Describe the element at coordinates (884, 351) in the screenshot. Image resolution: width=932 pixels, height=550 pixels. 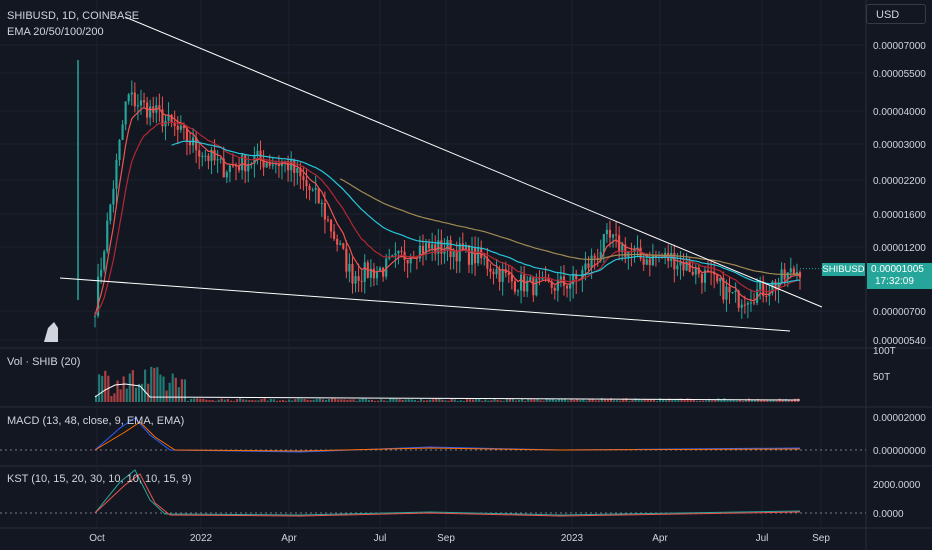
I see `volume-axis-tick: 100T` at that location.